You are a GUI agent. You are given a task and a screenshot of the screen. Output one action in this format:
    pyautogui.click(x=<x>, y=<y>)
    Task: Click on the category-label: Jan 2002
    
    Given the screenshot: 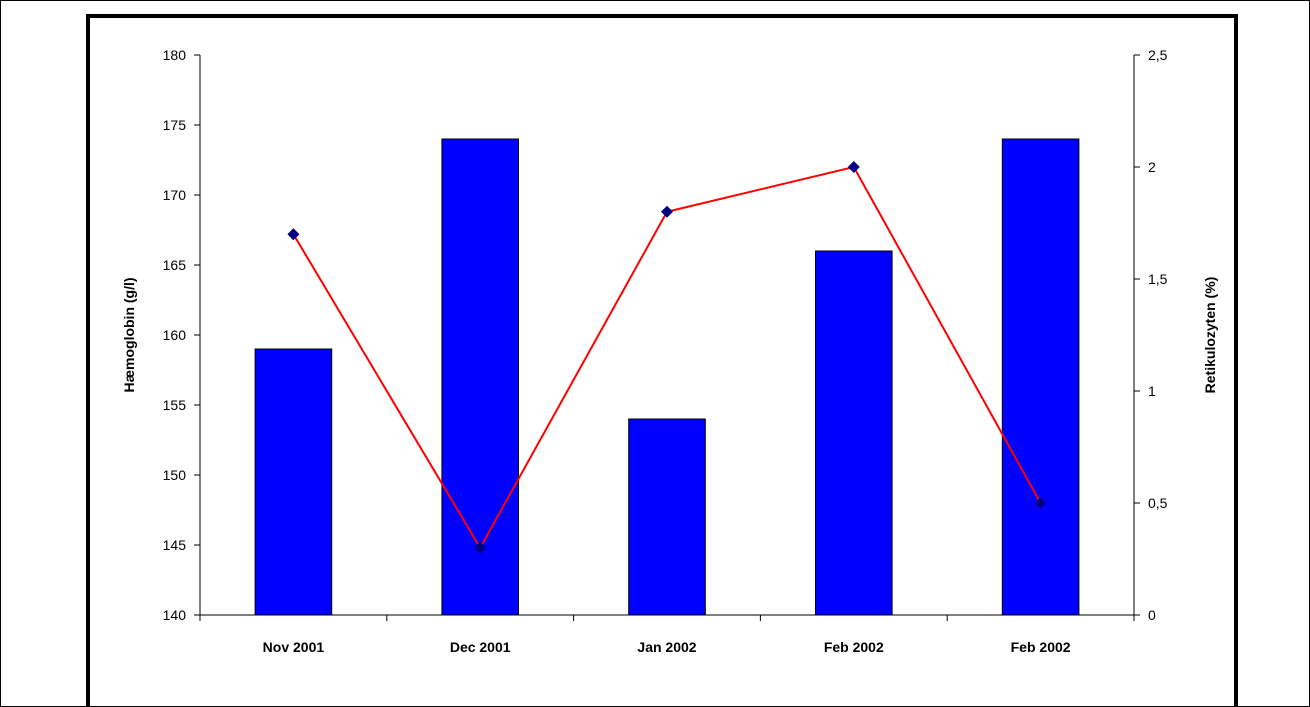 What is the action you would take?
    pyautogui.click(x=666, y=647)
    